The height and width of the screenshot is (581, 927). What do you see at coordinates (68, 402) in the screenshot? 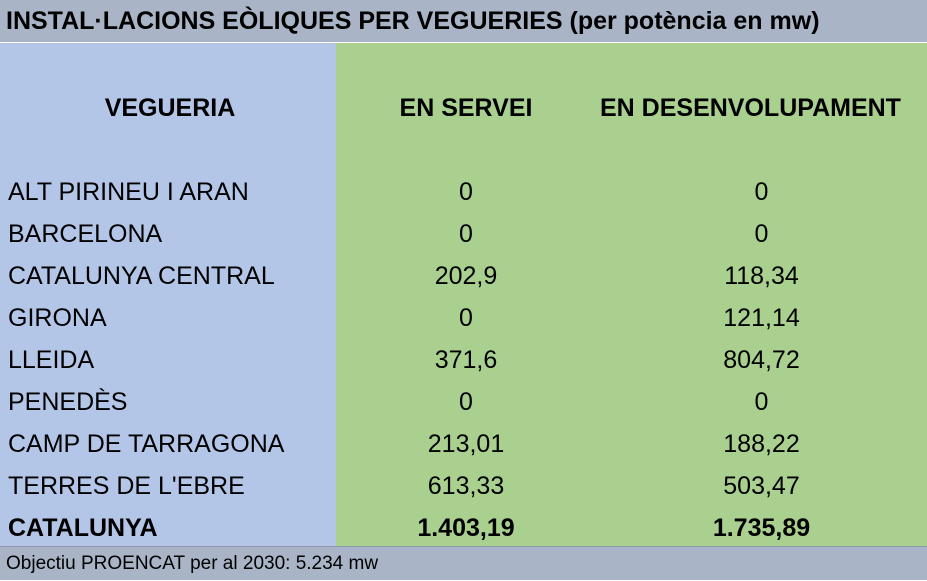
I see `vegueria-cell: PENEDÈS` at bounding box center [68, 402].